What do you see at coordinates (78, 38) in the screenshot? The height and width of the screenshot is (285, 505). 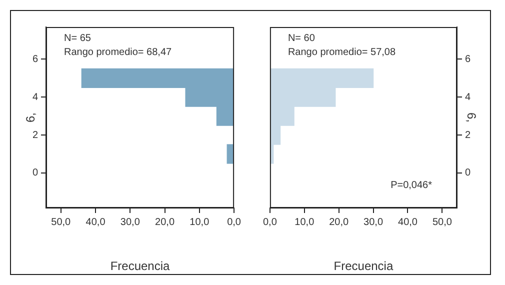 I see `annotation: N= 65` at bounding box center [78, 38].